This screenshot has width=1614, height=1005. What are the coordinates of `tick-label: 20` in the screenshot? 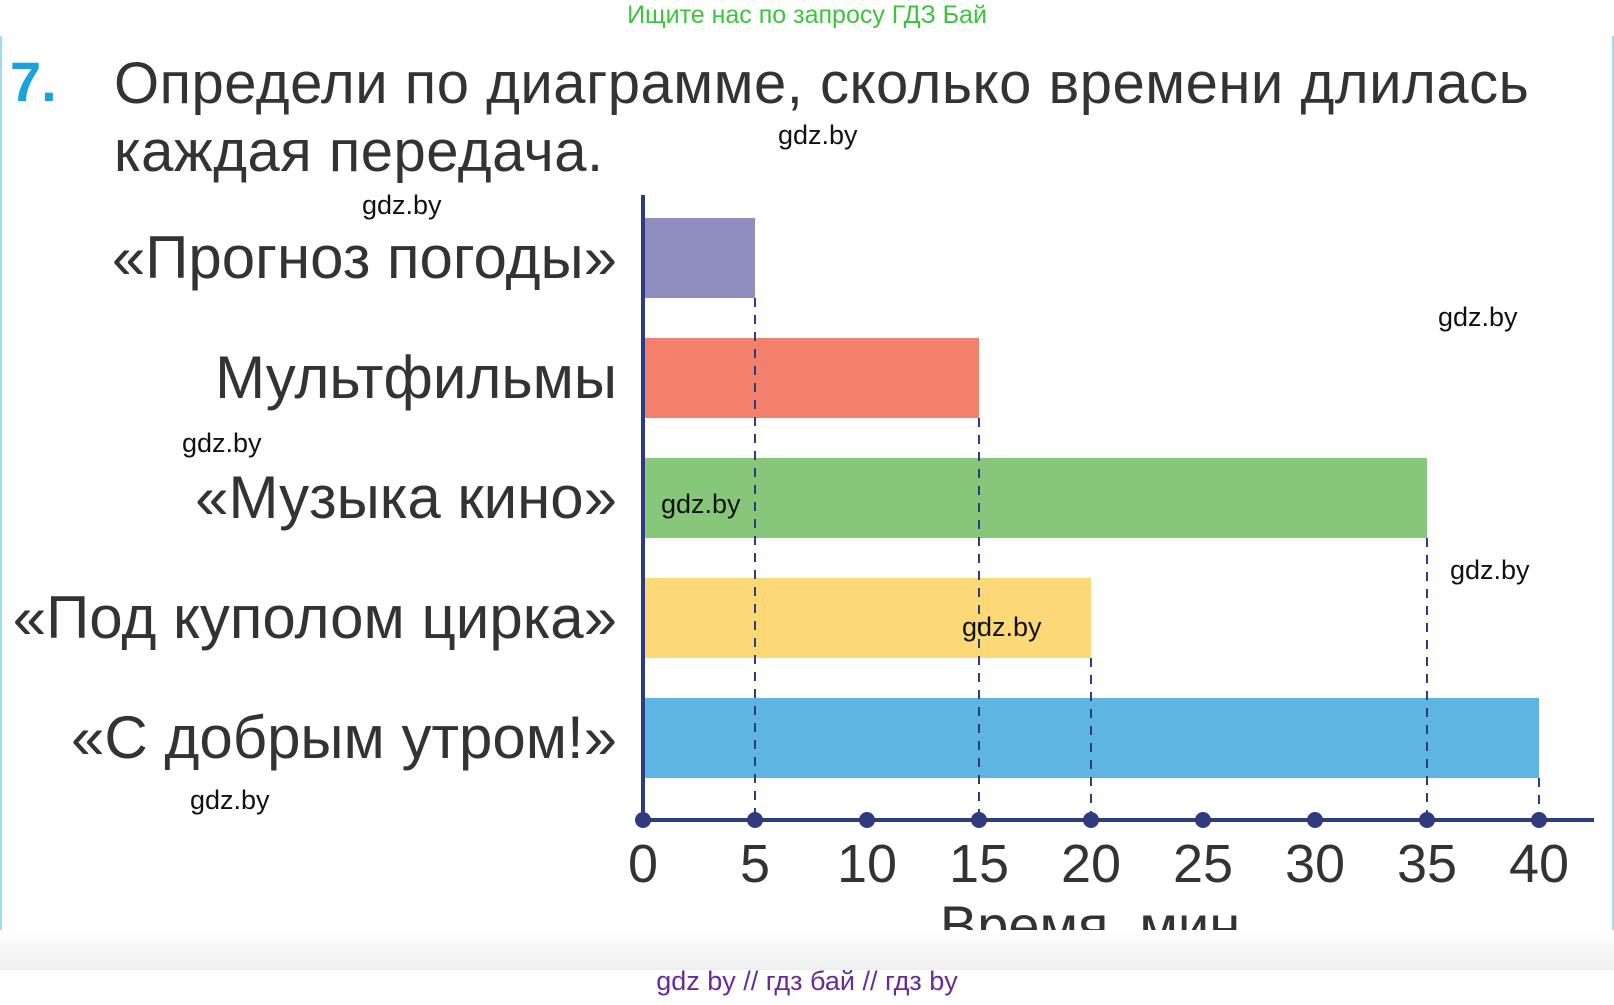 It's located at (1091, 864).